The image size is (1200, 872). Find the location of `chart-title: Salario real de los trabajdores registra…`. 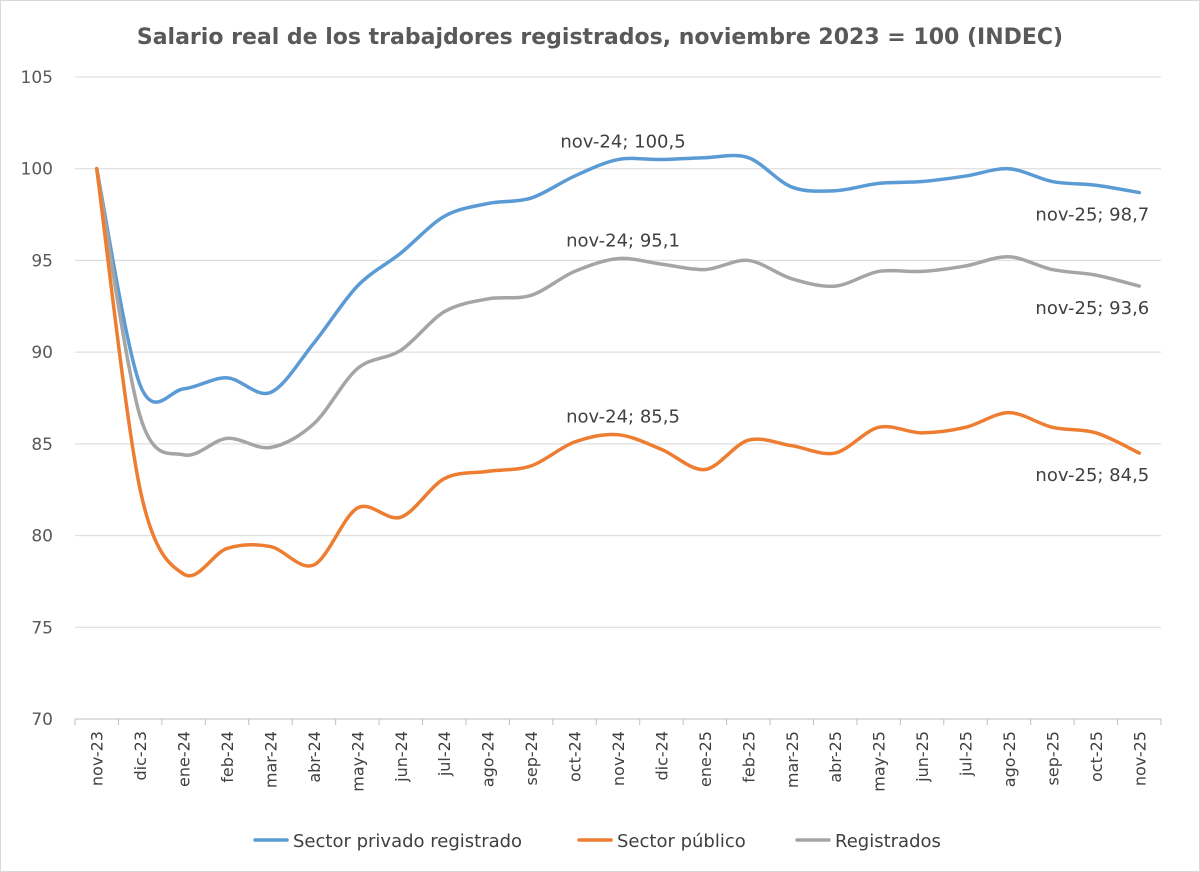

chart-title: Salario real de los trabajdores registra… is located at coordinates (600, 37).